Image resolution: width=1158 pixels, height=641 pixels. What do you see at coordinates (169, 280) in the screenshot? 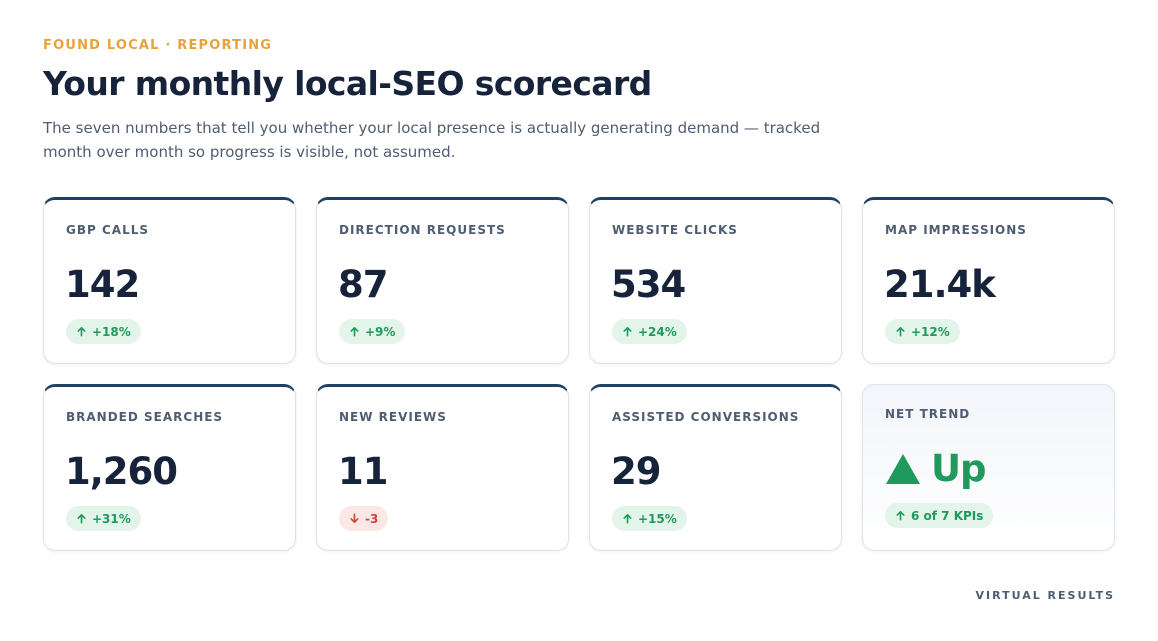
I see `kpi-card-gbp-calls: GBP CALLS 142 +18%` at bounding box center [169, 280].